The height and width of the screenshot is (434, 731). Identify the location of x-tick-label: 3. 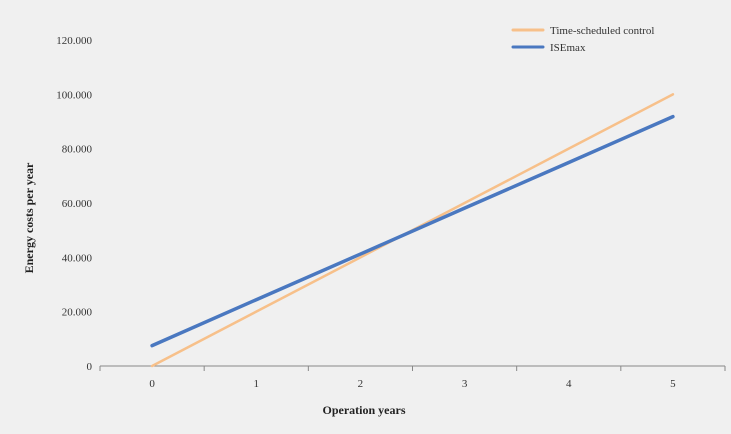
(465, 384).